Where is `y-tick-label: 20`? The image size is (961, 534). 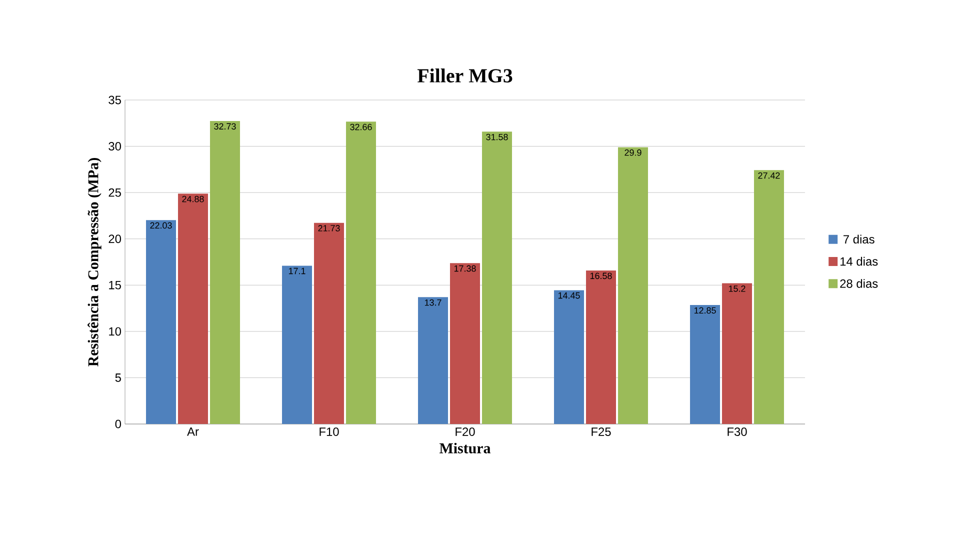 y-tick-label: 20 is located at coordinates (115, 239).